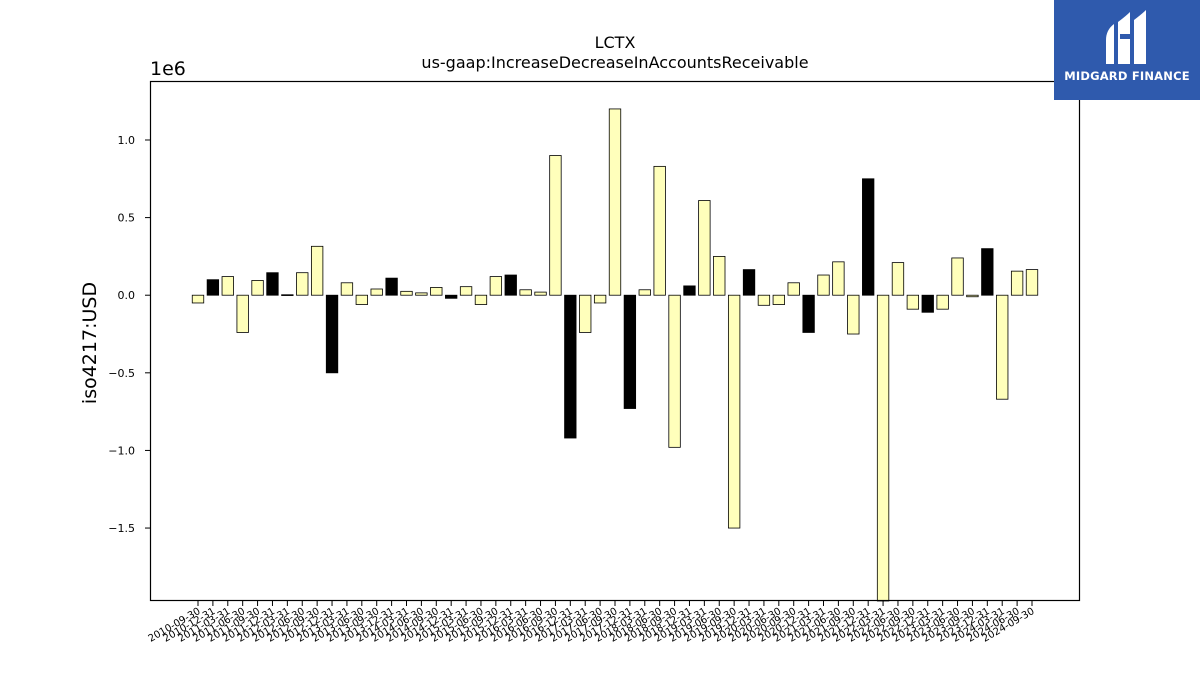 This screenshot has width=1200, height=675. Describe the element at coordinates (615, 42) in the screenshot. I see `chart-title: LCTX` at that location.